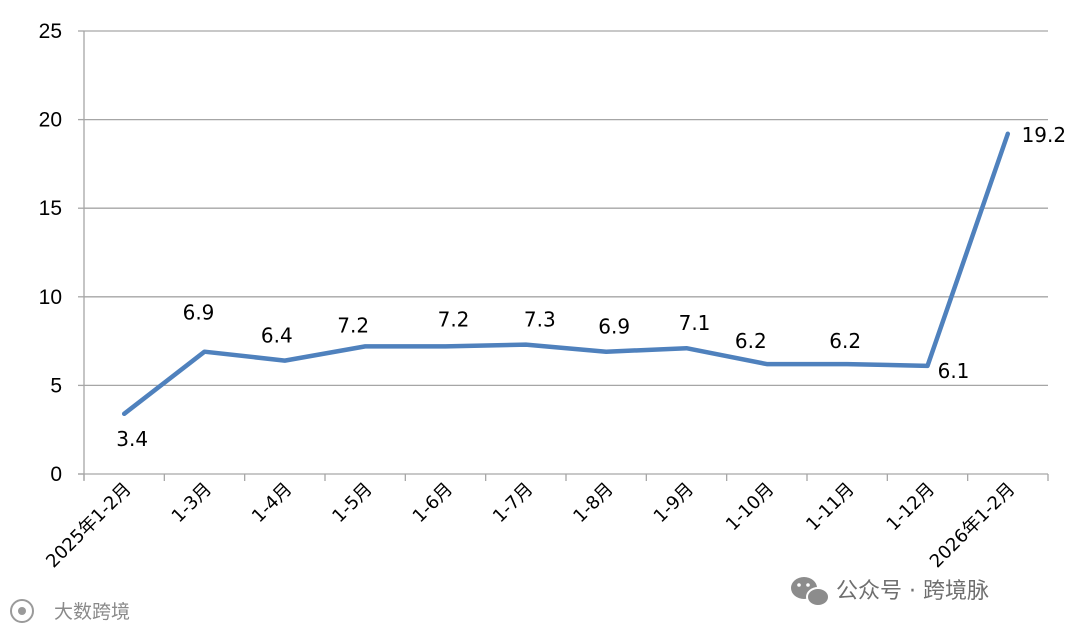 Image resolution: width=1080 pixels, height=633 pixels. What do you see at coordinates (50, 208) in the screenshot?
I see `y-tick-label: 15` at bounding box center [50, 208].